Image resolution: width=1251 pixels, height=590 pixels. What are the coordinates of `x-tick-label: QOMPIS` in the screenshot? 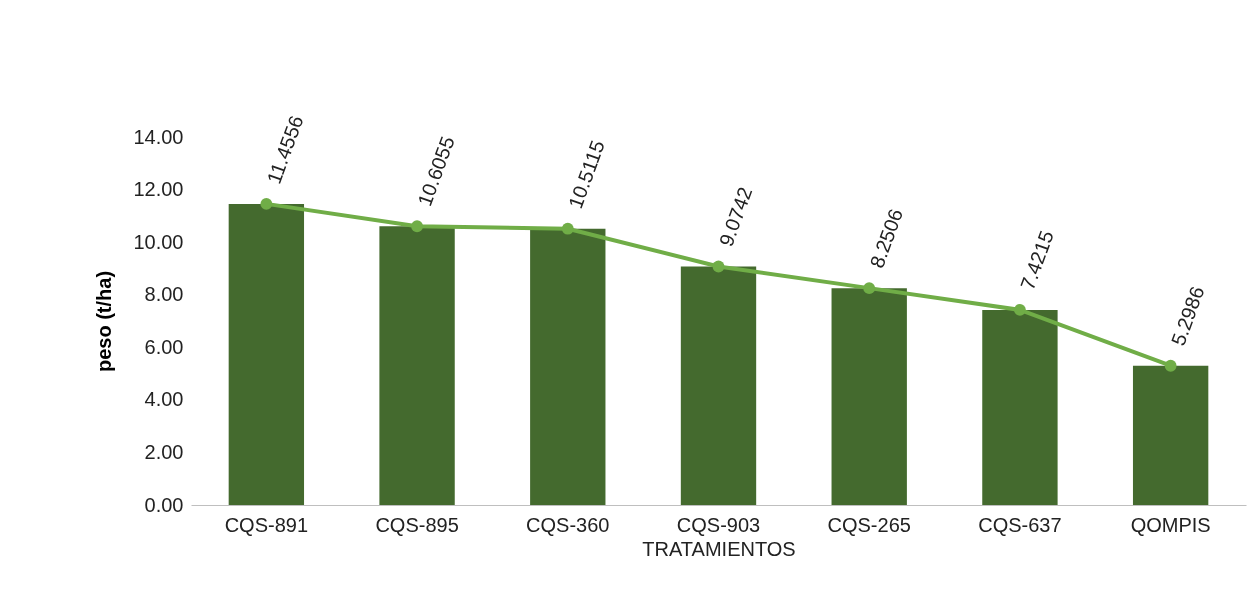 It's located at (1170, 524).